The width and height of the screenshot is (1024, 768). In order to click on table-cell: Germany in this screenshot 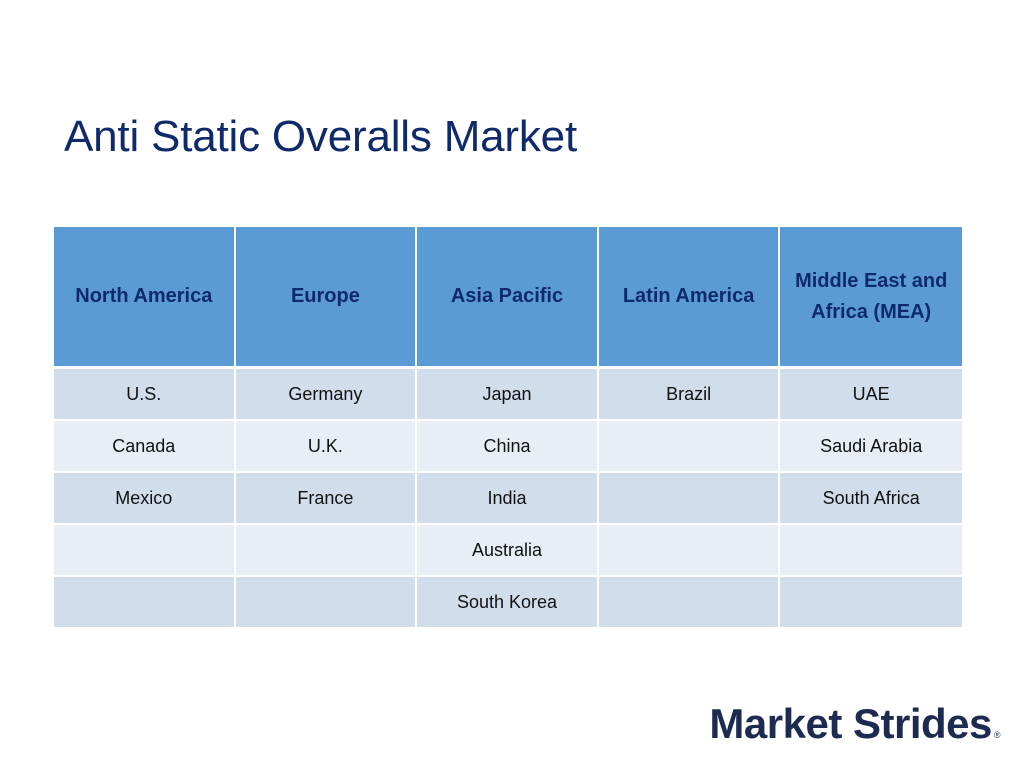, I will do `click(326, 395)`.